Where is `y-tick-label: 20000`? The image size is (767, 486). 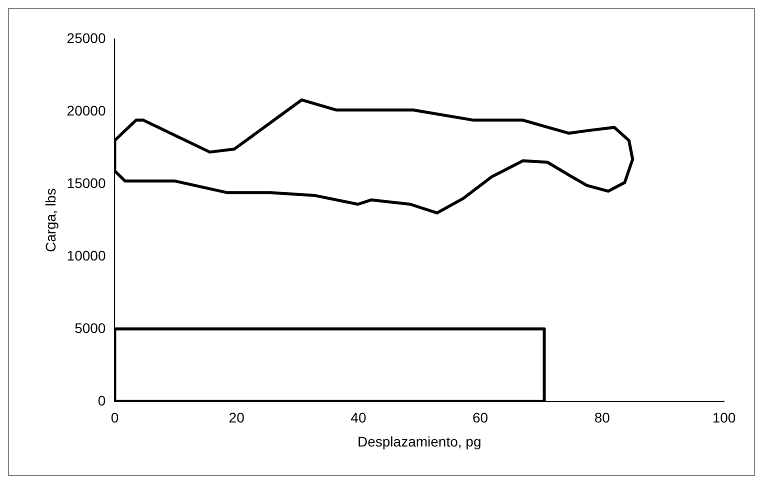
y-tick-label: 20000 is located at coordinates (86, 110).